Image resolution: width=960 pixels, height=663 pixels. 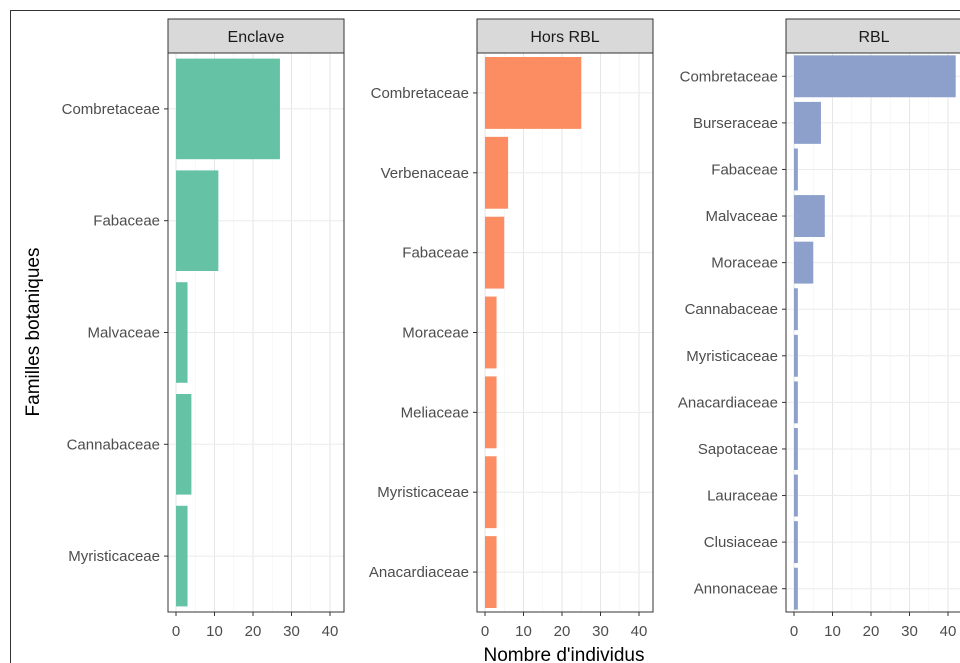 I want to click on x-axis-title: Nombre d'individus, so click(x=564, y=654).